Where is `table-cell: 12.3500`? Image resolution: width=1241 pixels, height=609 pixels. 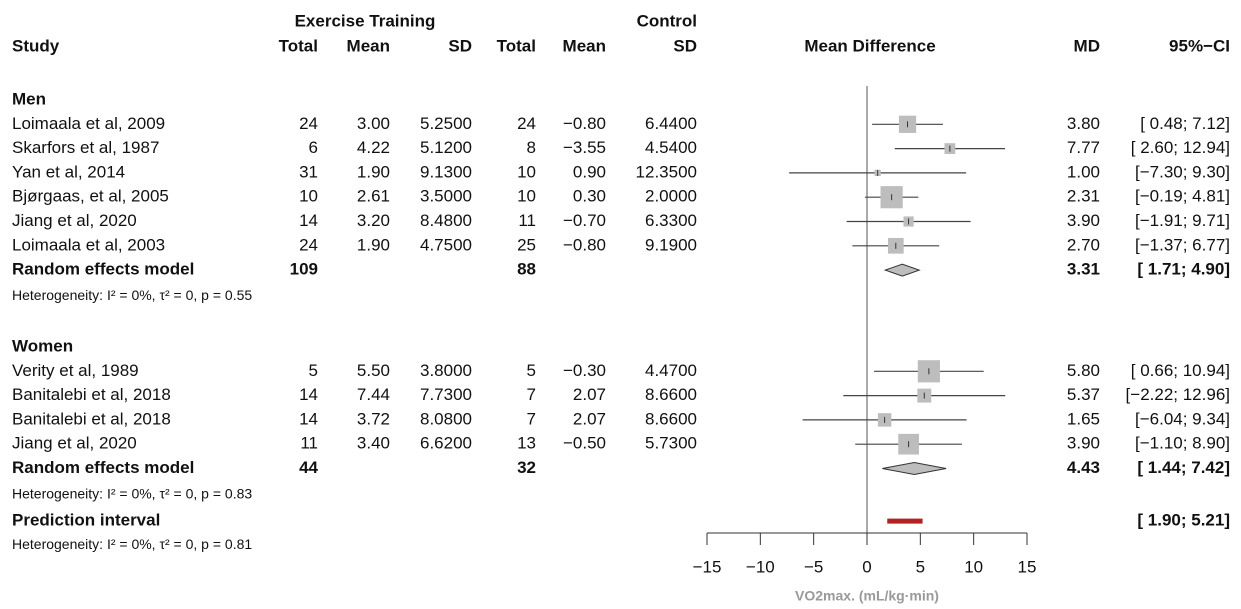 table-cell: 12.3500 is located at coordinates (666, 171).